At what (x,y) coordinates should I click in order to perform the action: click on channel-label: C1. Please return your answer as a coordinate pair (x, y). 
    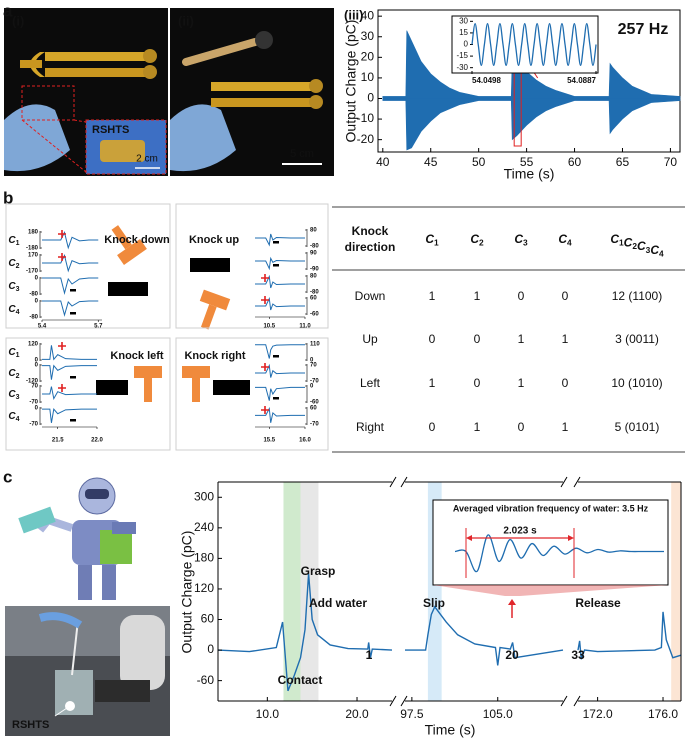
    Looking at the image, I should click on (13, 353).